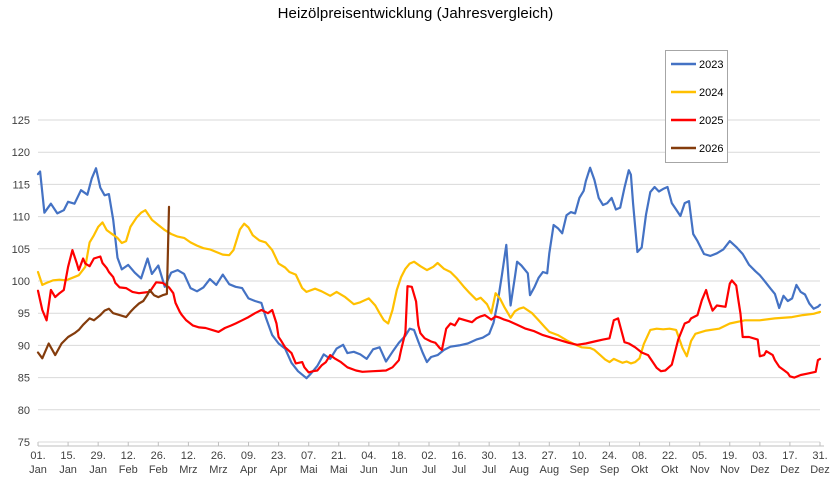 The width and height of the screenshot is (831, 495). I want to click on series-line-2026, so click(103, 282).